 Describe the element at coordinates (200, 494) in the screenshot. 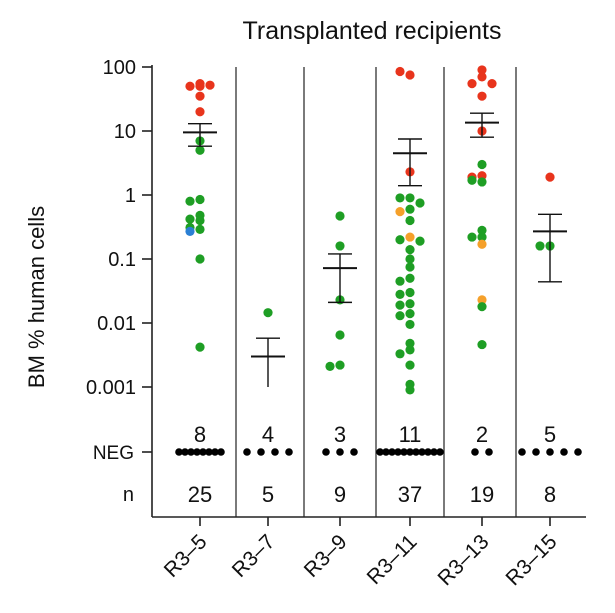

I see `n-value: 25` at that location.